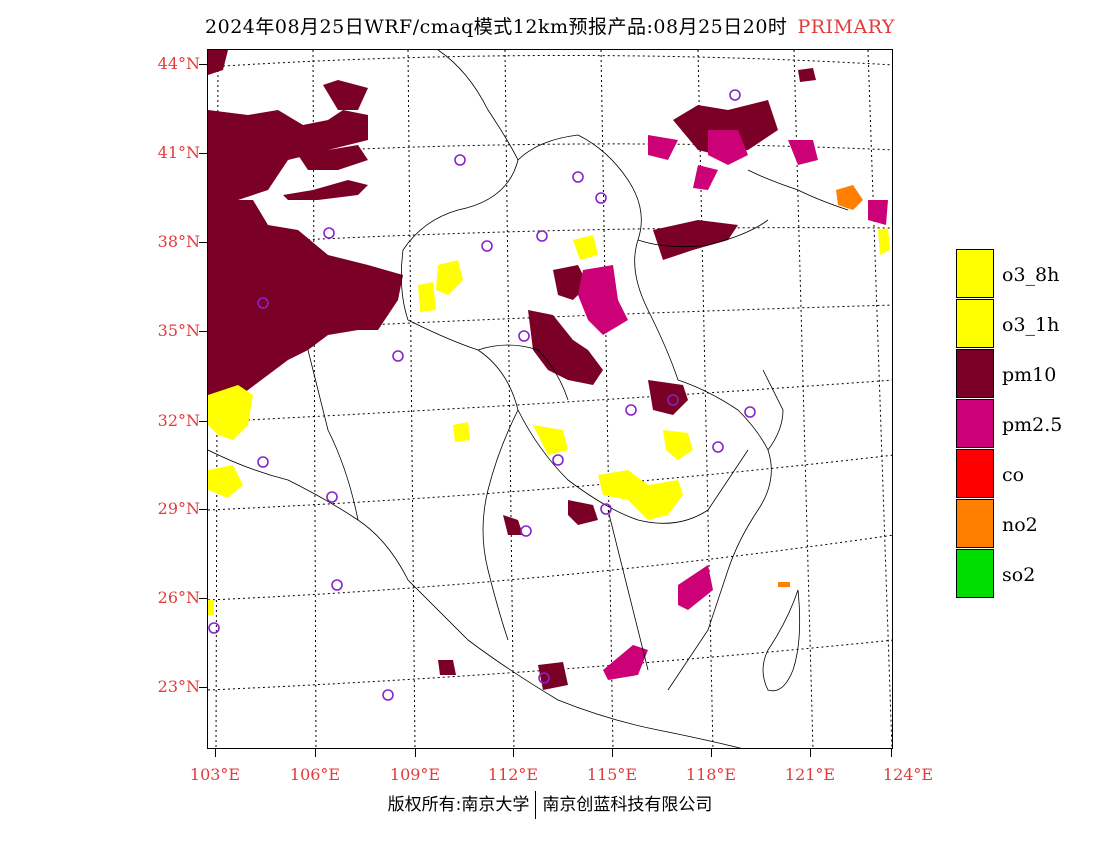 This screenshot has height=850, width=1100. Describe the element at coordinates (1031, 275) in the screenshot. I see `legend-label: o3_8h` at that location.